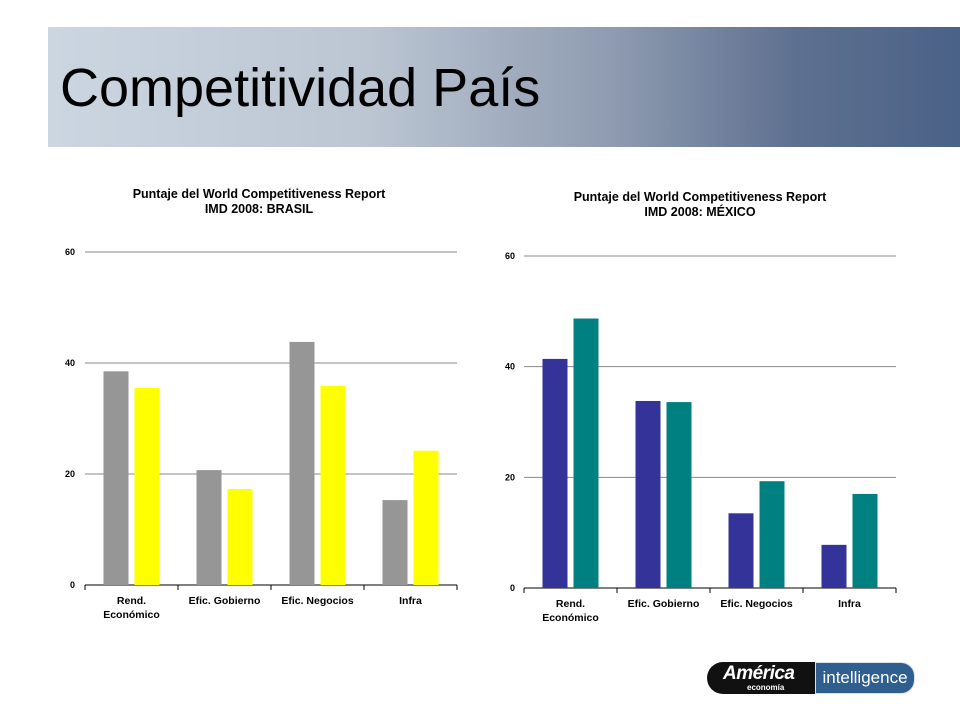  Describe the element at coordinates (699, 211) in the screenshot. I see `chart-title-line: IMD 2008: MÉXICO` at that location.